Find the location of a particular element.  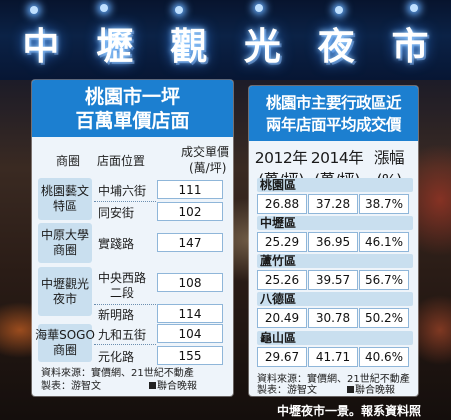

shop-price: 102 is located at coordinates (190, 211).